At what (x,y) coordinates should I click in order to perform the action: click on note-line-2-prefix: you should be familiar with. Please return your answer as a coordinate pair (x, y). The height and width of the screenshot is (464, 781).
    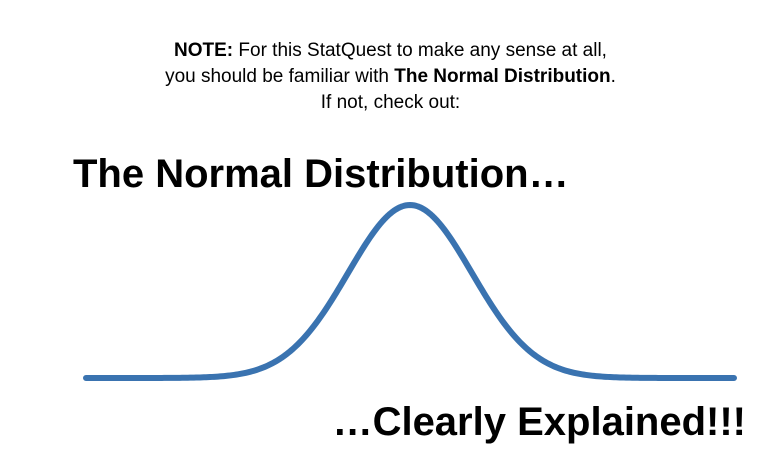
    Looking at the image, I should click on (280, 76).